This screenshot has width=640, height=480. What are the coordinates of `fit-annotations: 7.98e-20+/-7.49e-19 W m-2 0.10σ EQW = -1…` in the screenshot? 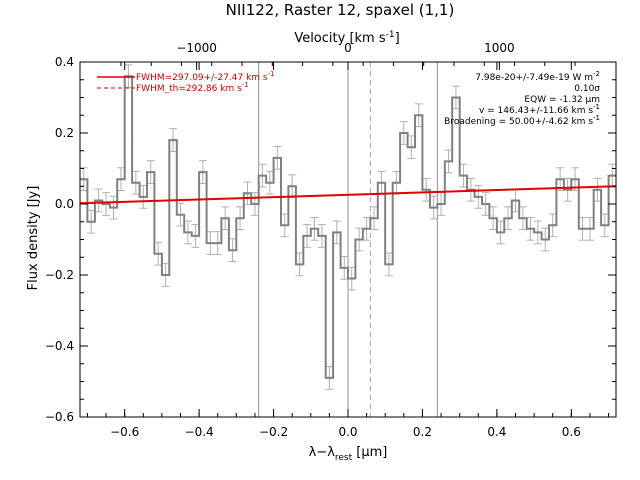 It's located at (522, 98).